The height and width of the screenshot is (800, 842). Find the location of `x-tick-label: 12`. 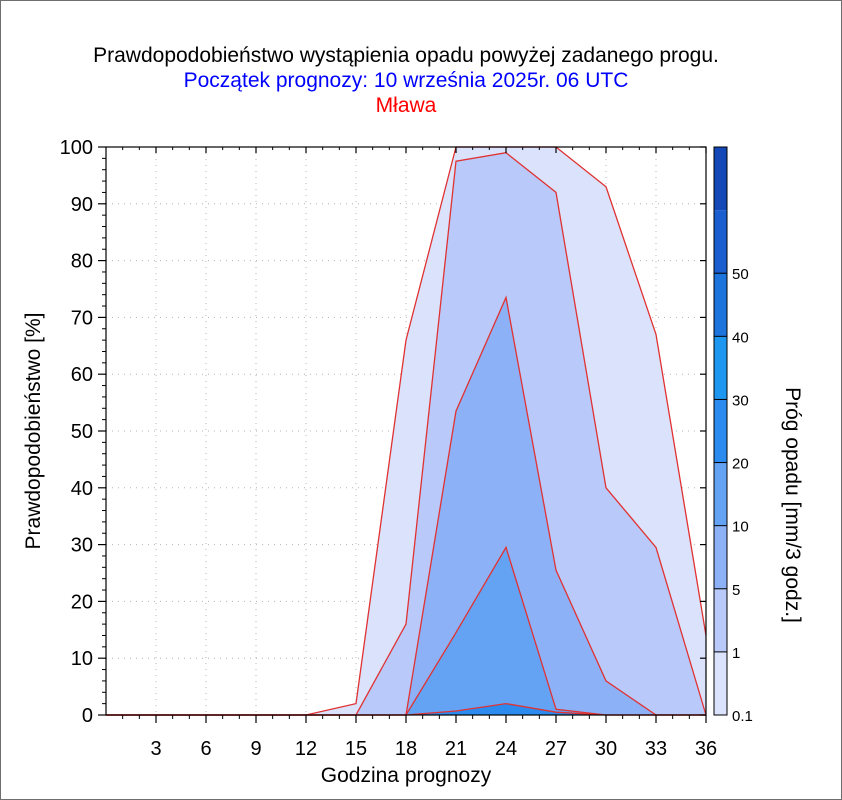

x-tick-label: 12 is located at coordinates (306, 749).